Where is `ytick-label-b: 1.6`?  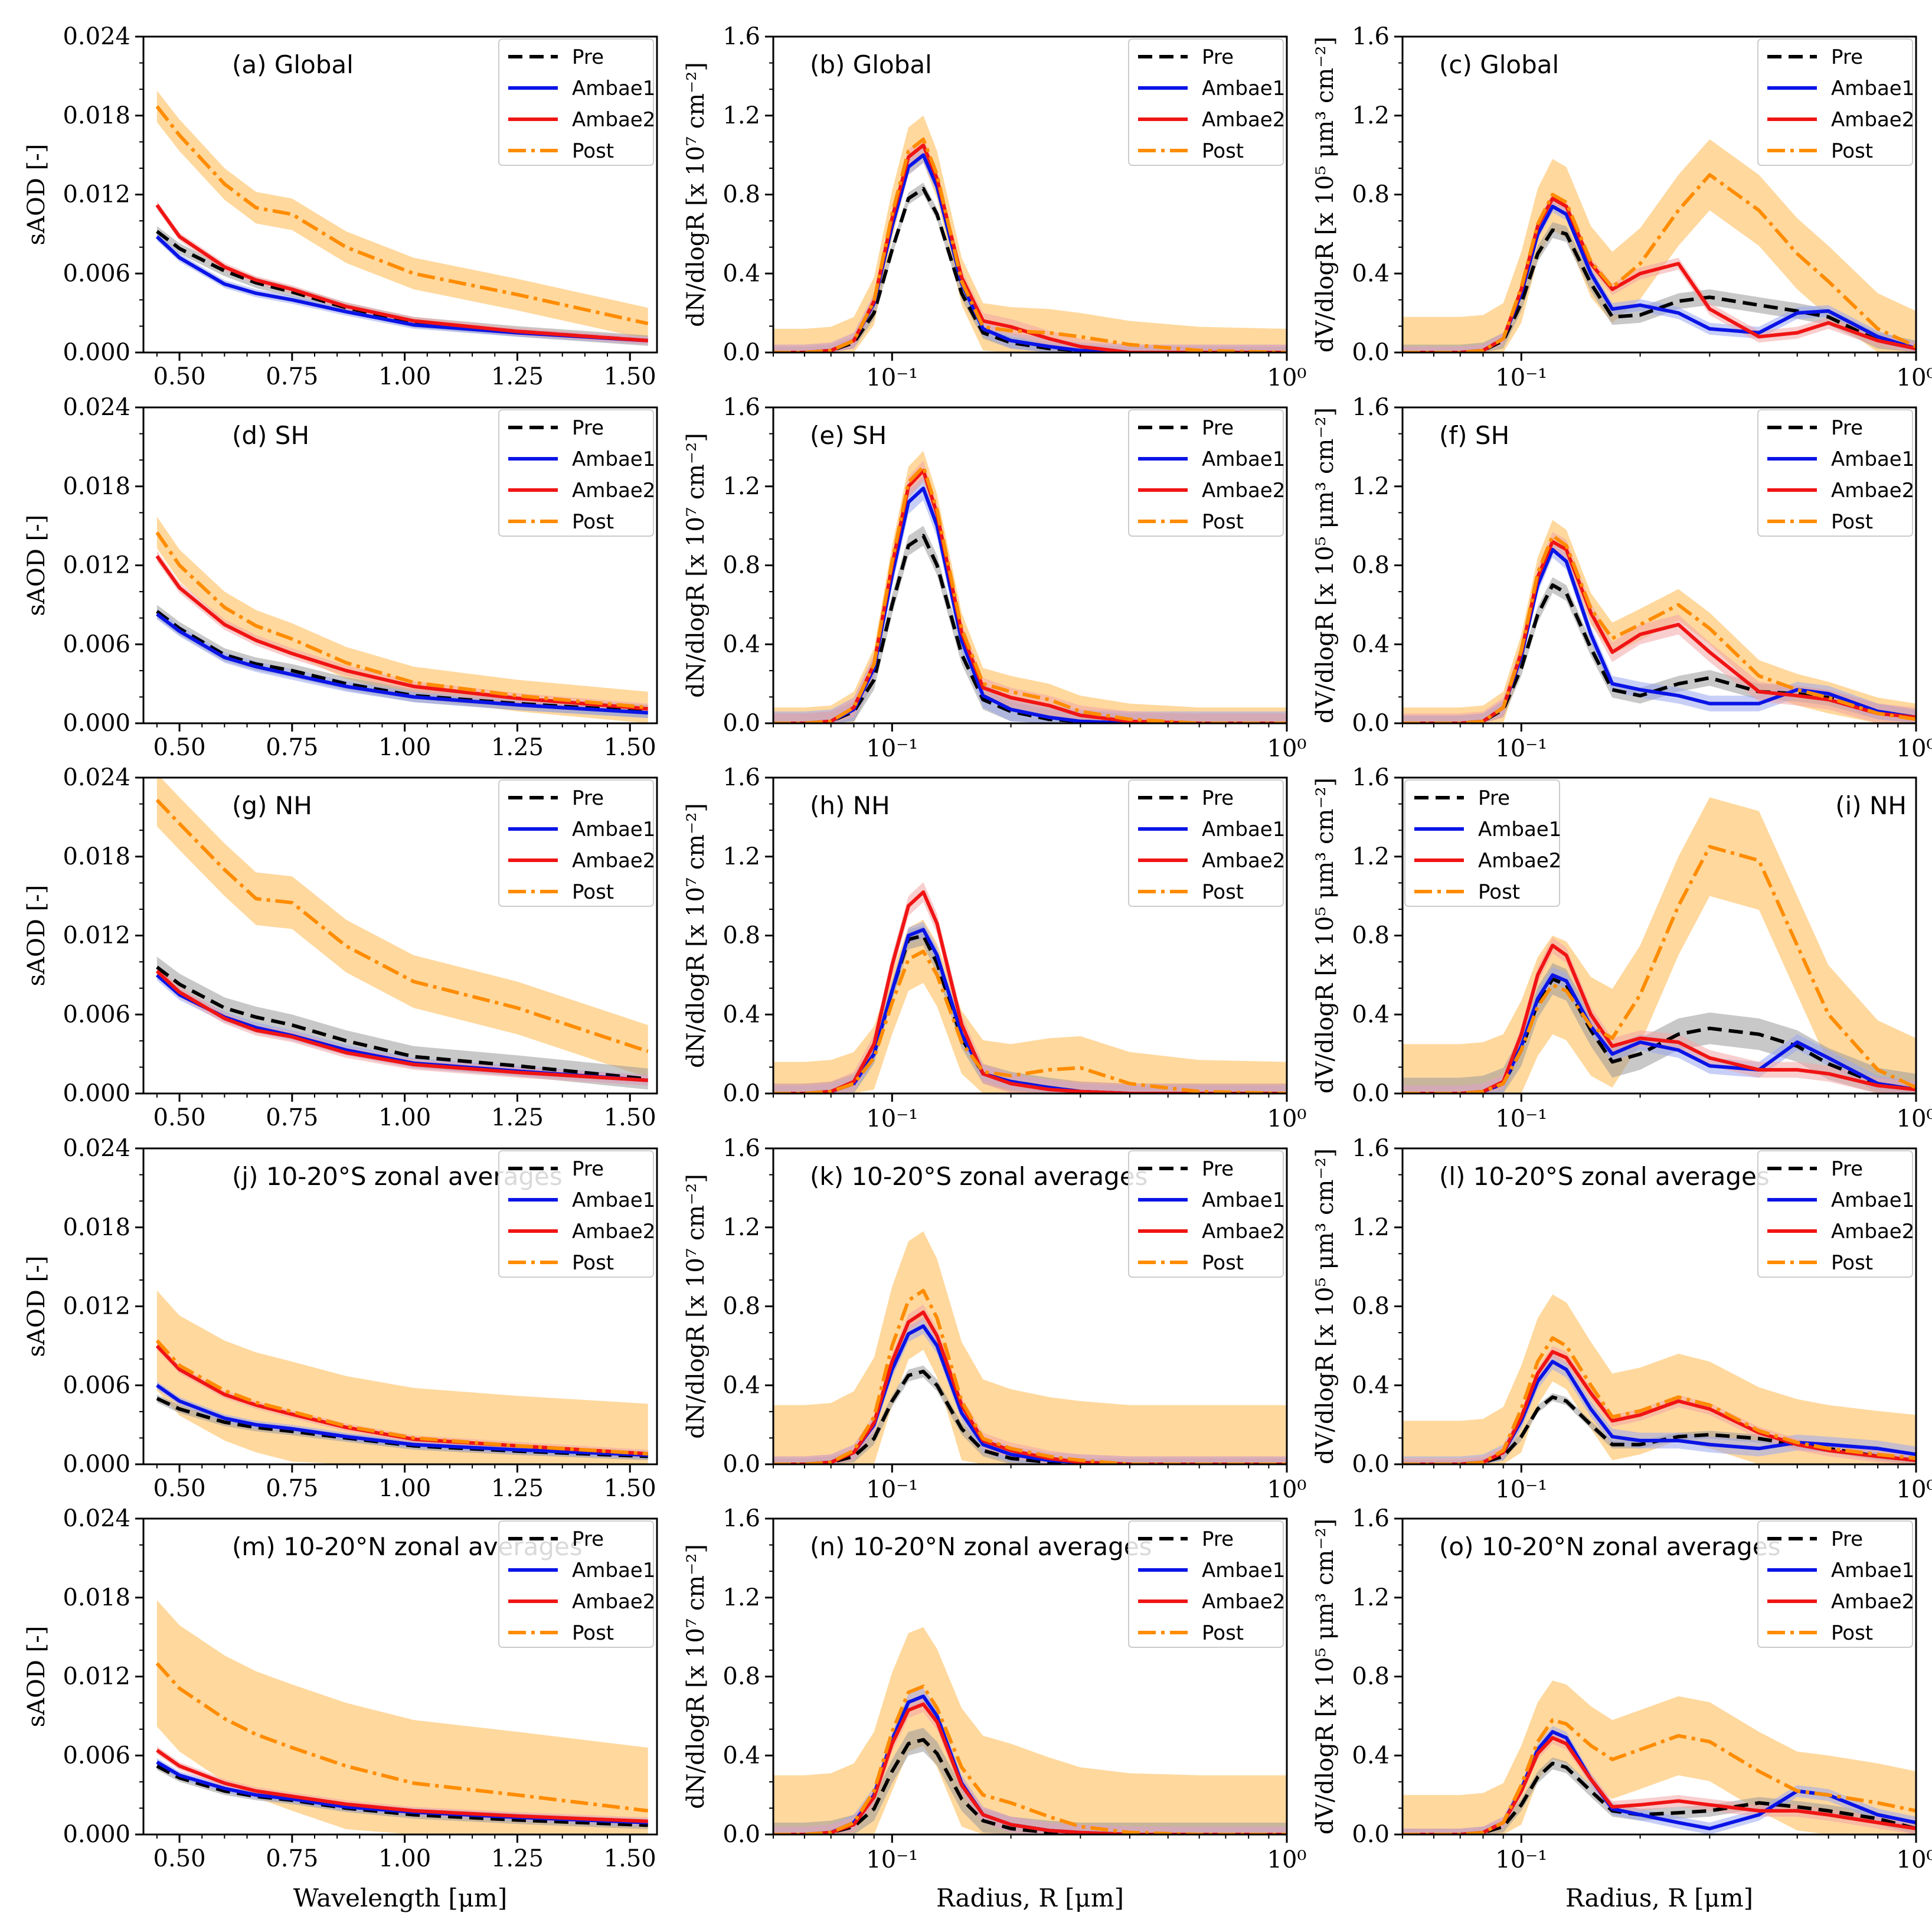 ytick-label-b: 1.6 is located at coordinates (741, 37).